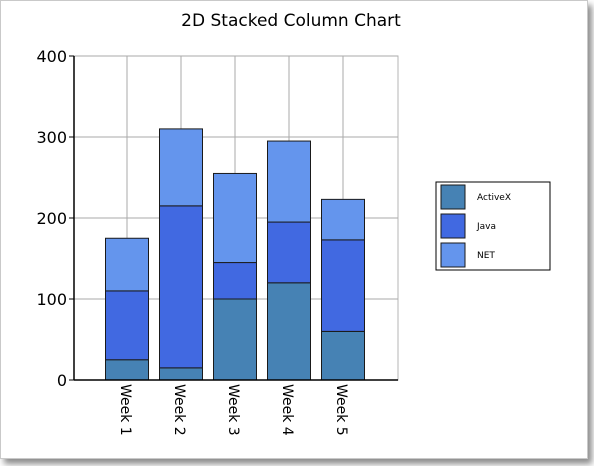 The height and width of the screenshot is (466, 594). What do you see at coordinates (51, 218) in the screenshot?
I see `y-tick-label: 200` at bounding box center [51, 218].